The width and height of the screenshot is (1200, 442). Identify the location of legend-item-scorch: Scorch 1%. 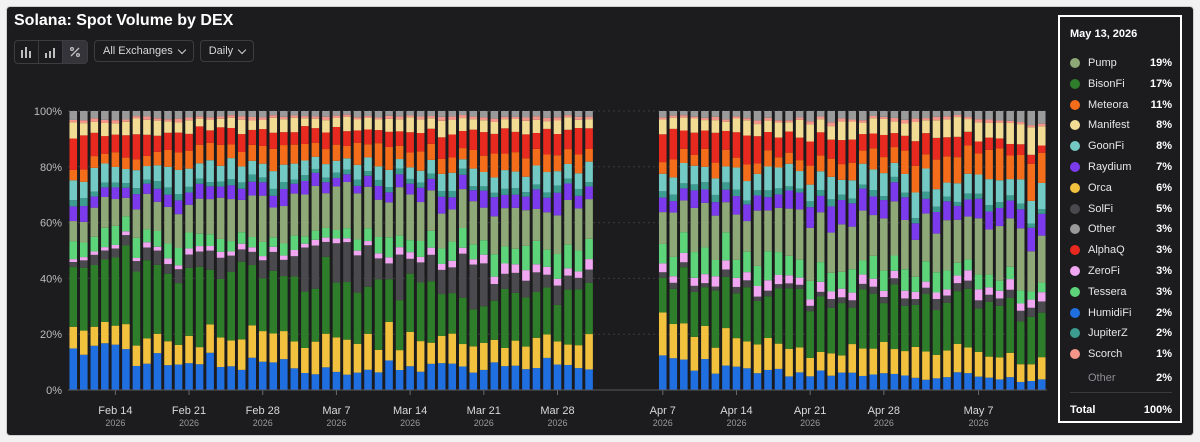
(1121, 354).